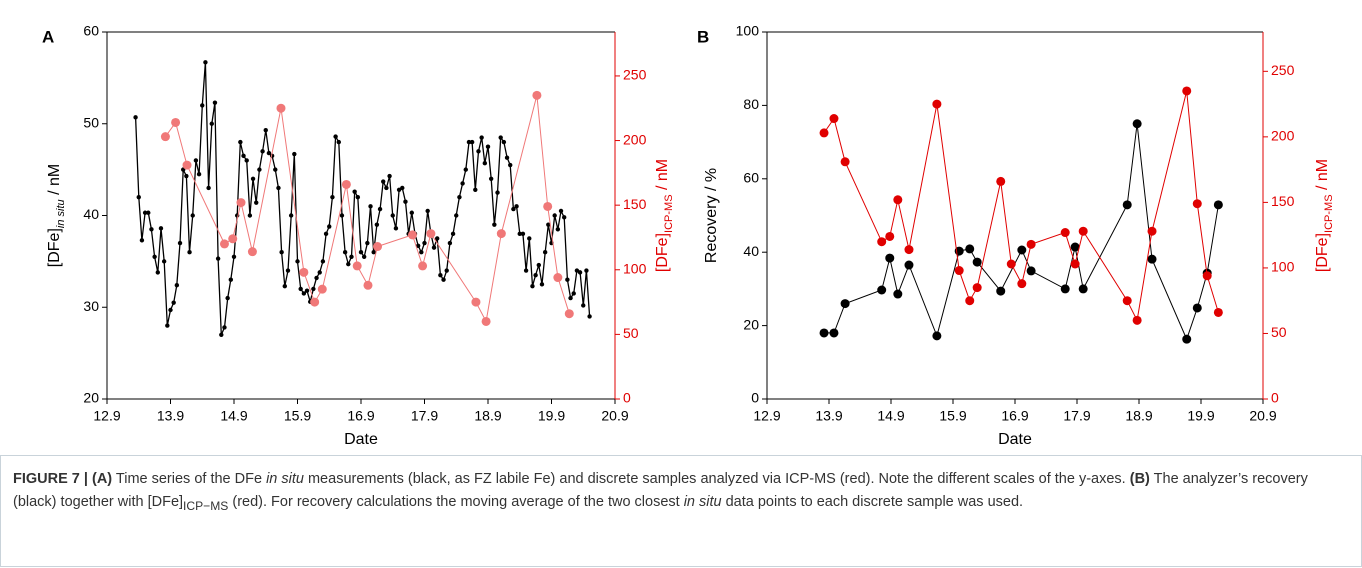 This screenshot has width=1362, height=568. Describe the element at coordinates (635, 139) in the screenshot. I see `y2-tick-label: 200` at that location.